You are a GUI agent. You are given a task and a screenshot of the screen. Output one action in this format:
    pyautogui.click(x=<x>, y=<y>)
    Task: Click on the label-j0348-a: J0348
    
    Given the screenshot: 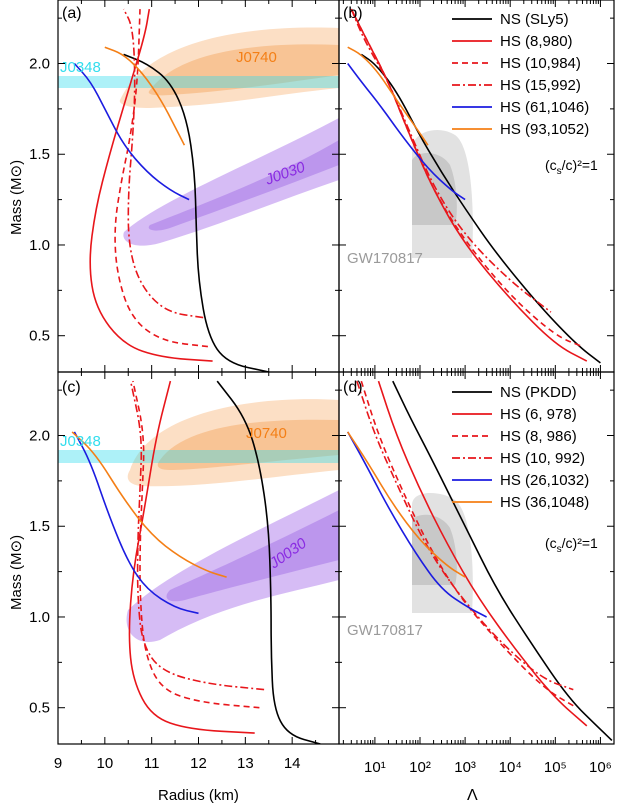 What is the action you would take?
    pyautogui.click(x=80, y=67)
    